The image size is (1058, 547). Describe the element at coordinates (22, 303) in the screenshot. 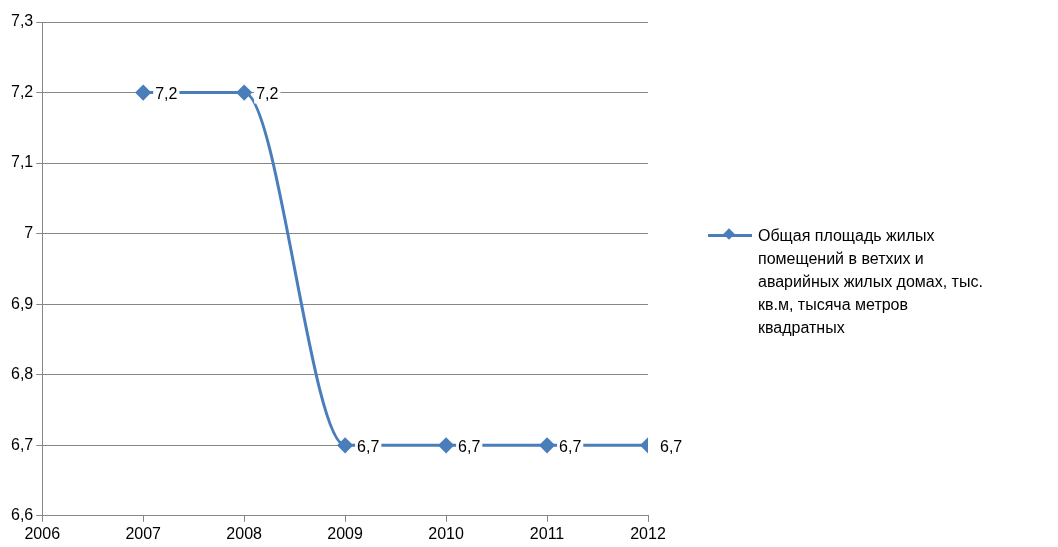

I see `y-tick-label: 6,9` at that location.